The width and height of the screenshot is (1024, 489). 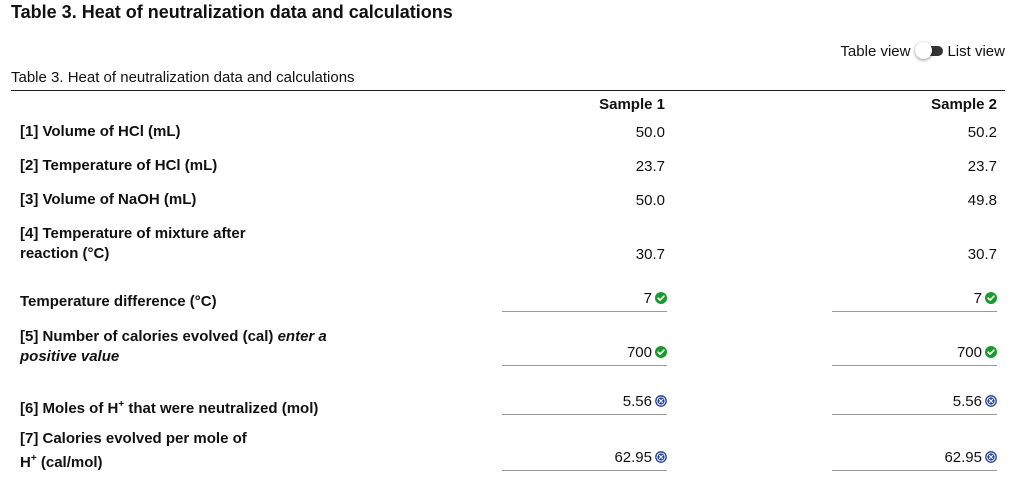 What do you see at coordinates (584, 298) in the screenshot?
I see `input-temperature-difference-sample-1: 7` at bounding box center [584, 298].